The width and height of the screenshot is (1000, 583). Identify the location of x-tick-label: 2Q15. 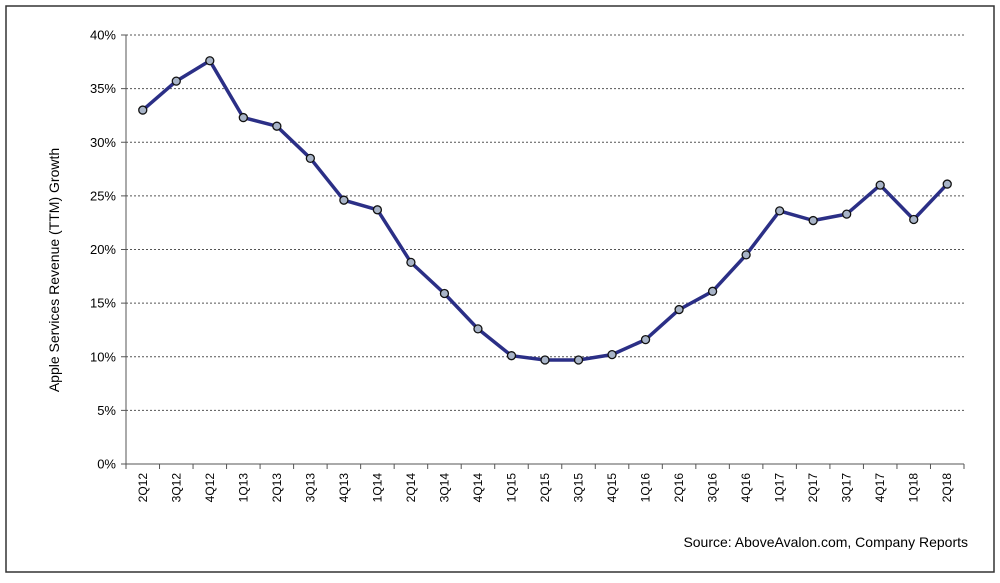
(545, 488).